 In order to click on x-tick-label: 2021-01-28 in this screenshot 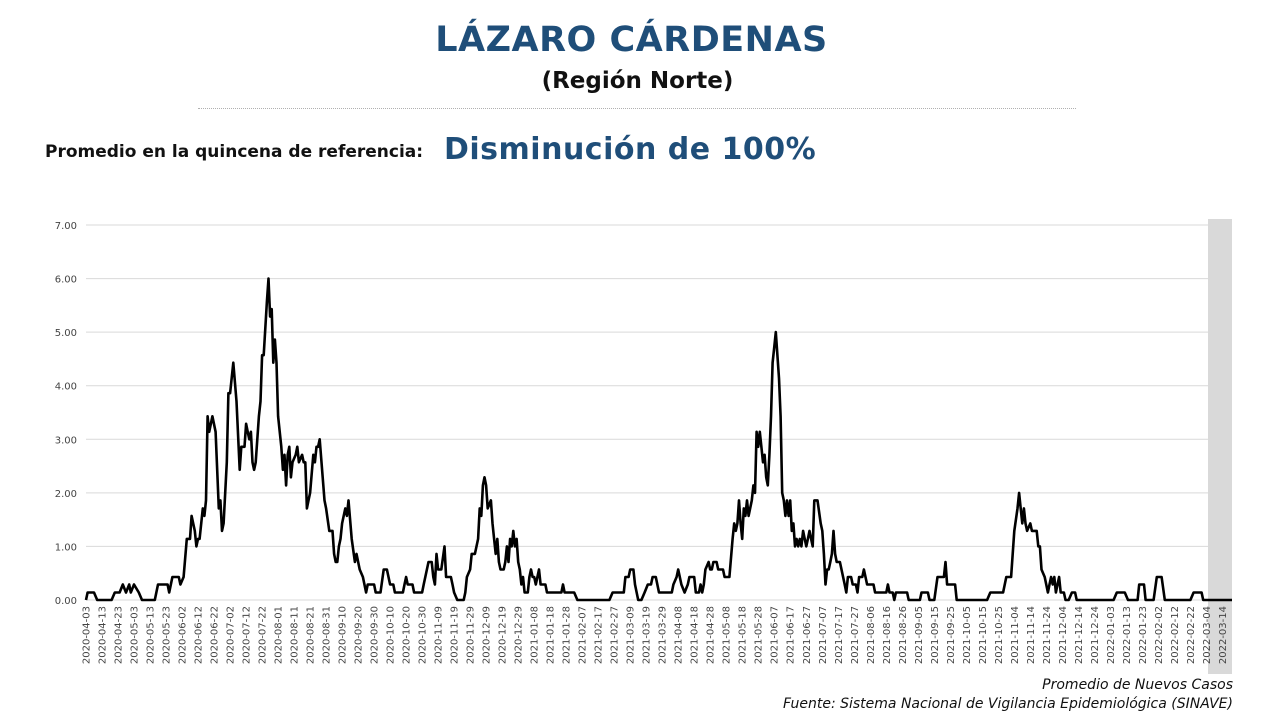, I will do `click(567, 635)`.